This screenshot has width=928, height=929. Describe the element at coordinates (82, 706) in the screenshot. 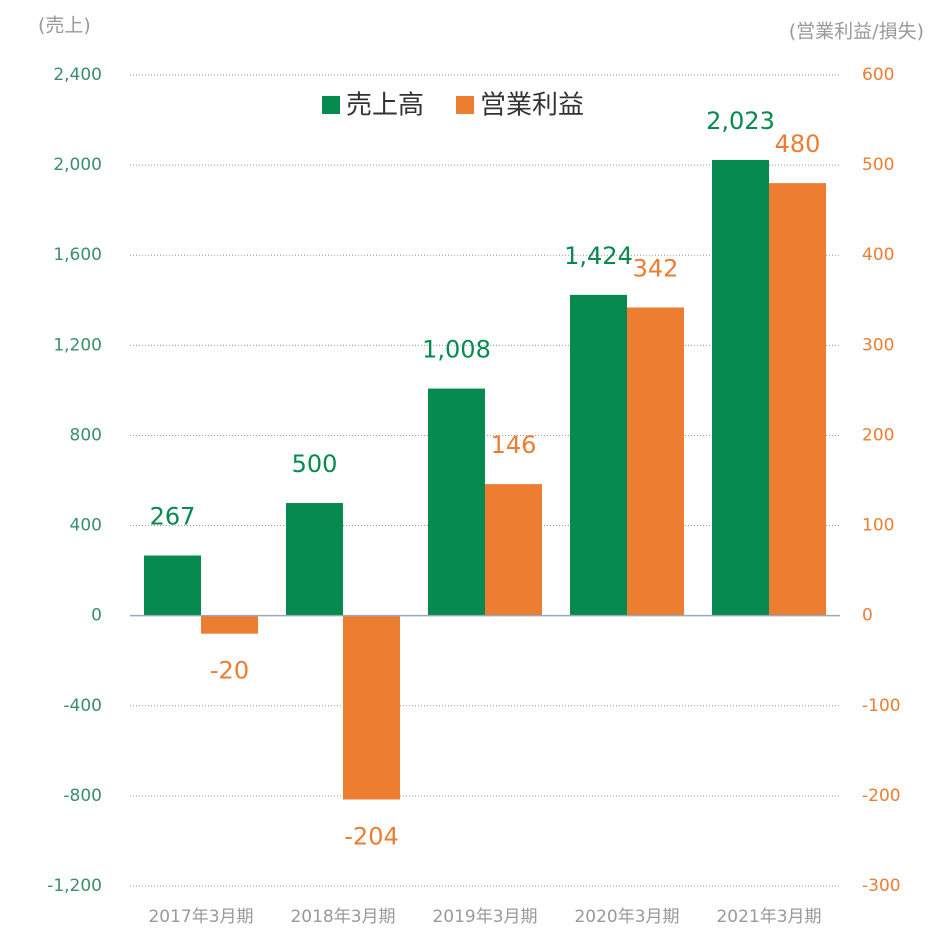

I see `y-tick-label: -400` at that location.